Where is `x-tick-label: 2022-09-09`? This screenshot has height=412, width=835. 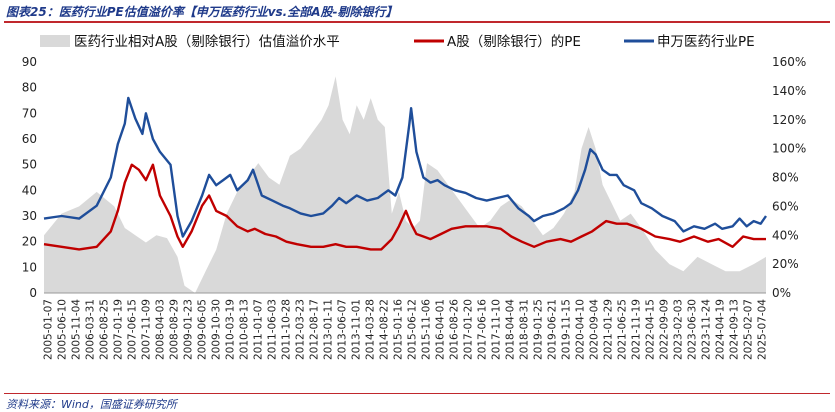 x-tick-label: 2022-09-09 is located at coordinates (665, 329).